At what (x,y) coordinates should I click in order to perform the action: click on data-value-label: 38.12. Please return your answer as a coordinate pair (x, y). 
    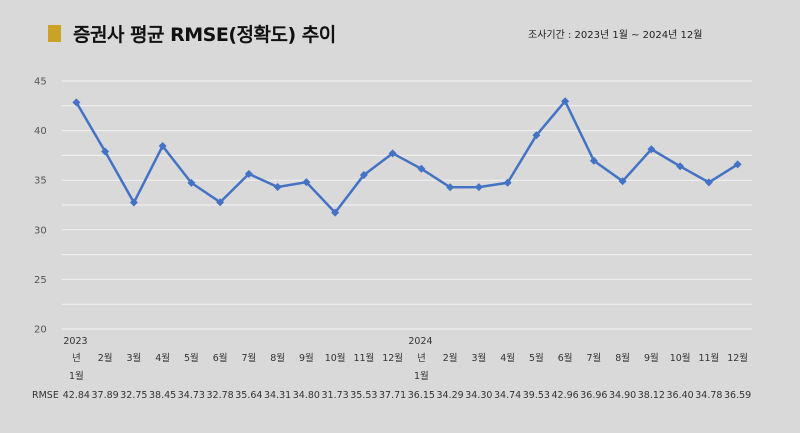
    Looking at the image, I should click on (651, 395).